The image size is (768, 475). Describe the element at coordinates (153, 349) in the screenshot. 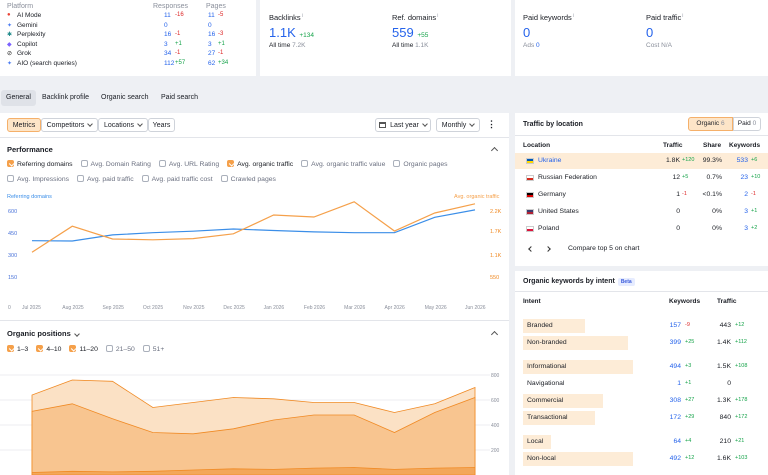

I see `metric-checkbox: 51+` at that location.